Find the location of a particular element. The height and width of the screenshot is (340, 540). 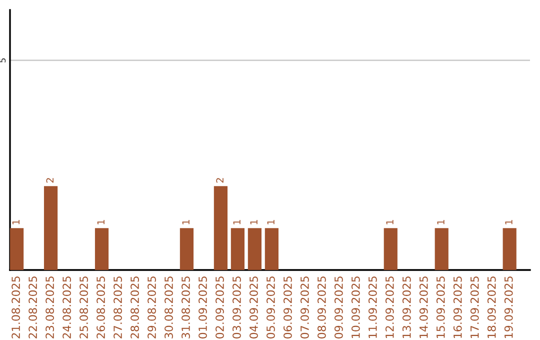

x-tick-label: 26.08.2025 is located at coordinates (100, 307).